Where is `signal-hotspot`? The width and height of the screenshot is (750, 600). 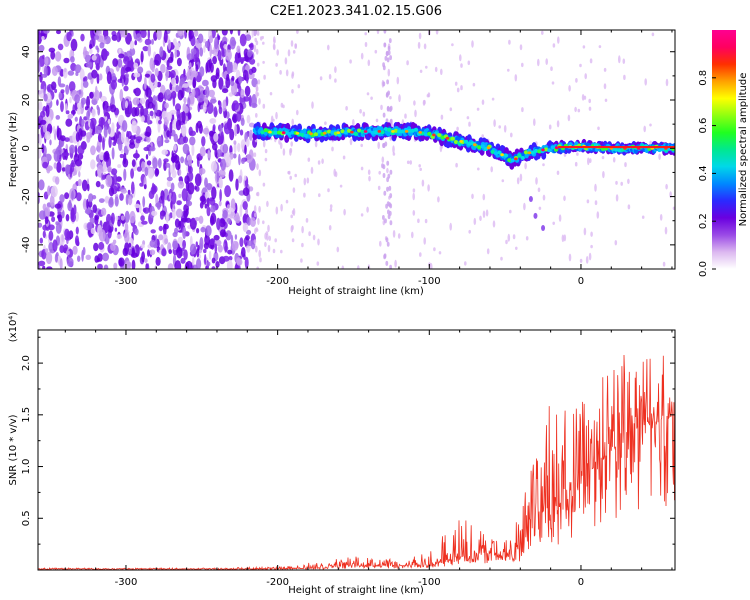 signal-hotspot is located at coordinates (488, 148).